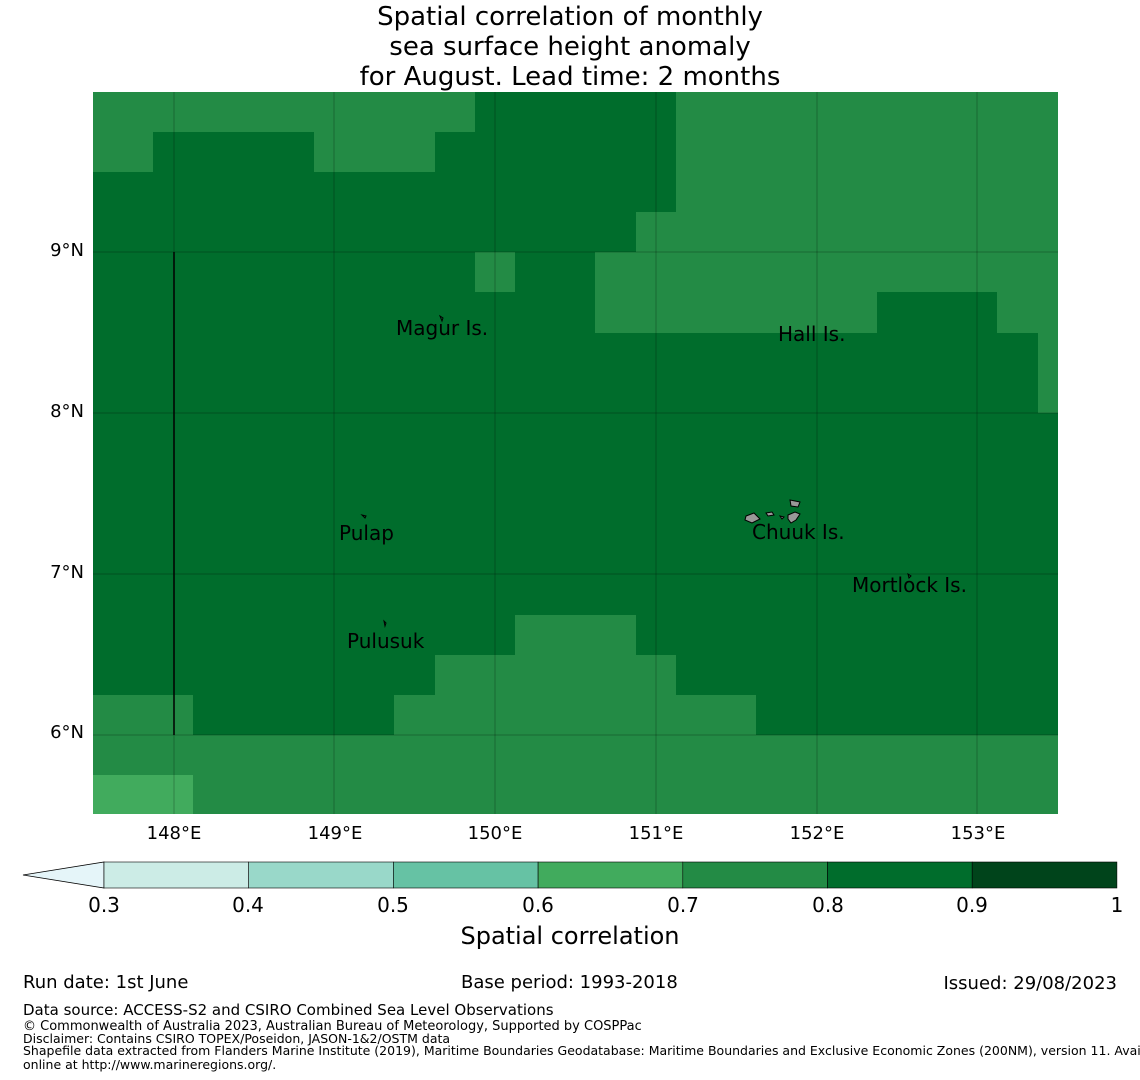 This screenshot has height=1080, width=1140. What do you see at coordinates (495, 833) in the screenshot?
I see `lon-label-150e: 150°E` at bounding box center [495, 833].